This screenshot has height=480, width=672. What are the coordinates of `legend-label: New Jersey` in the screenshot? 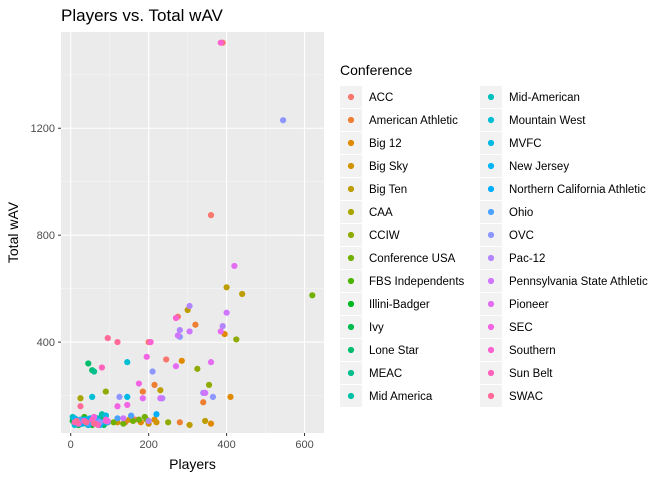 It's located at (539, 167).